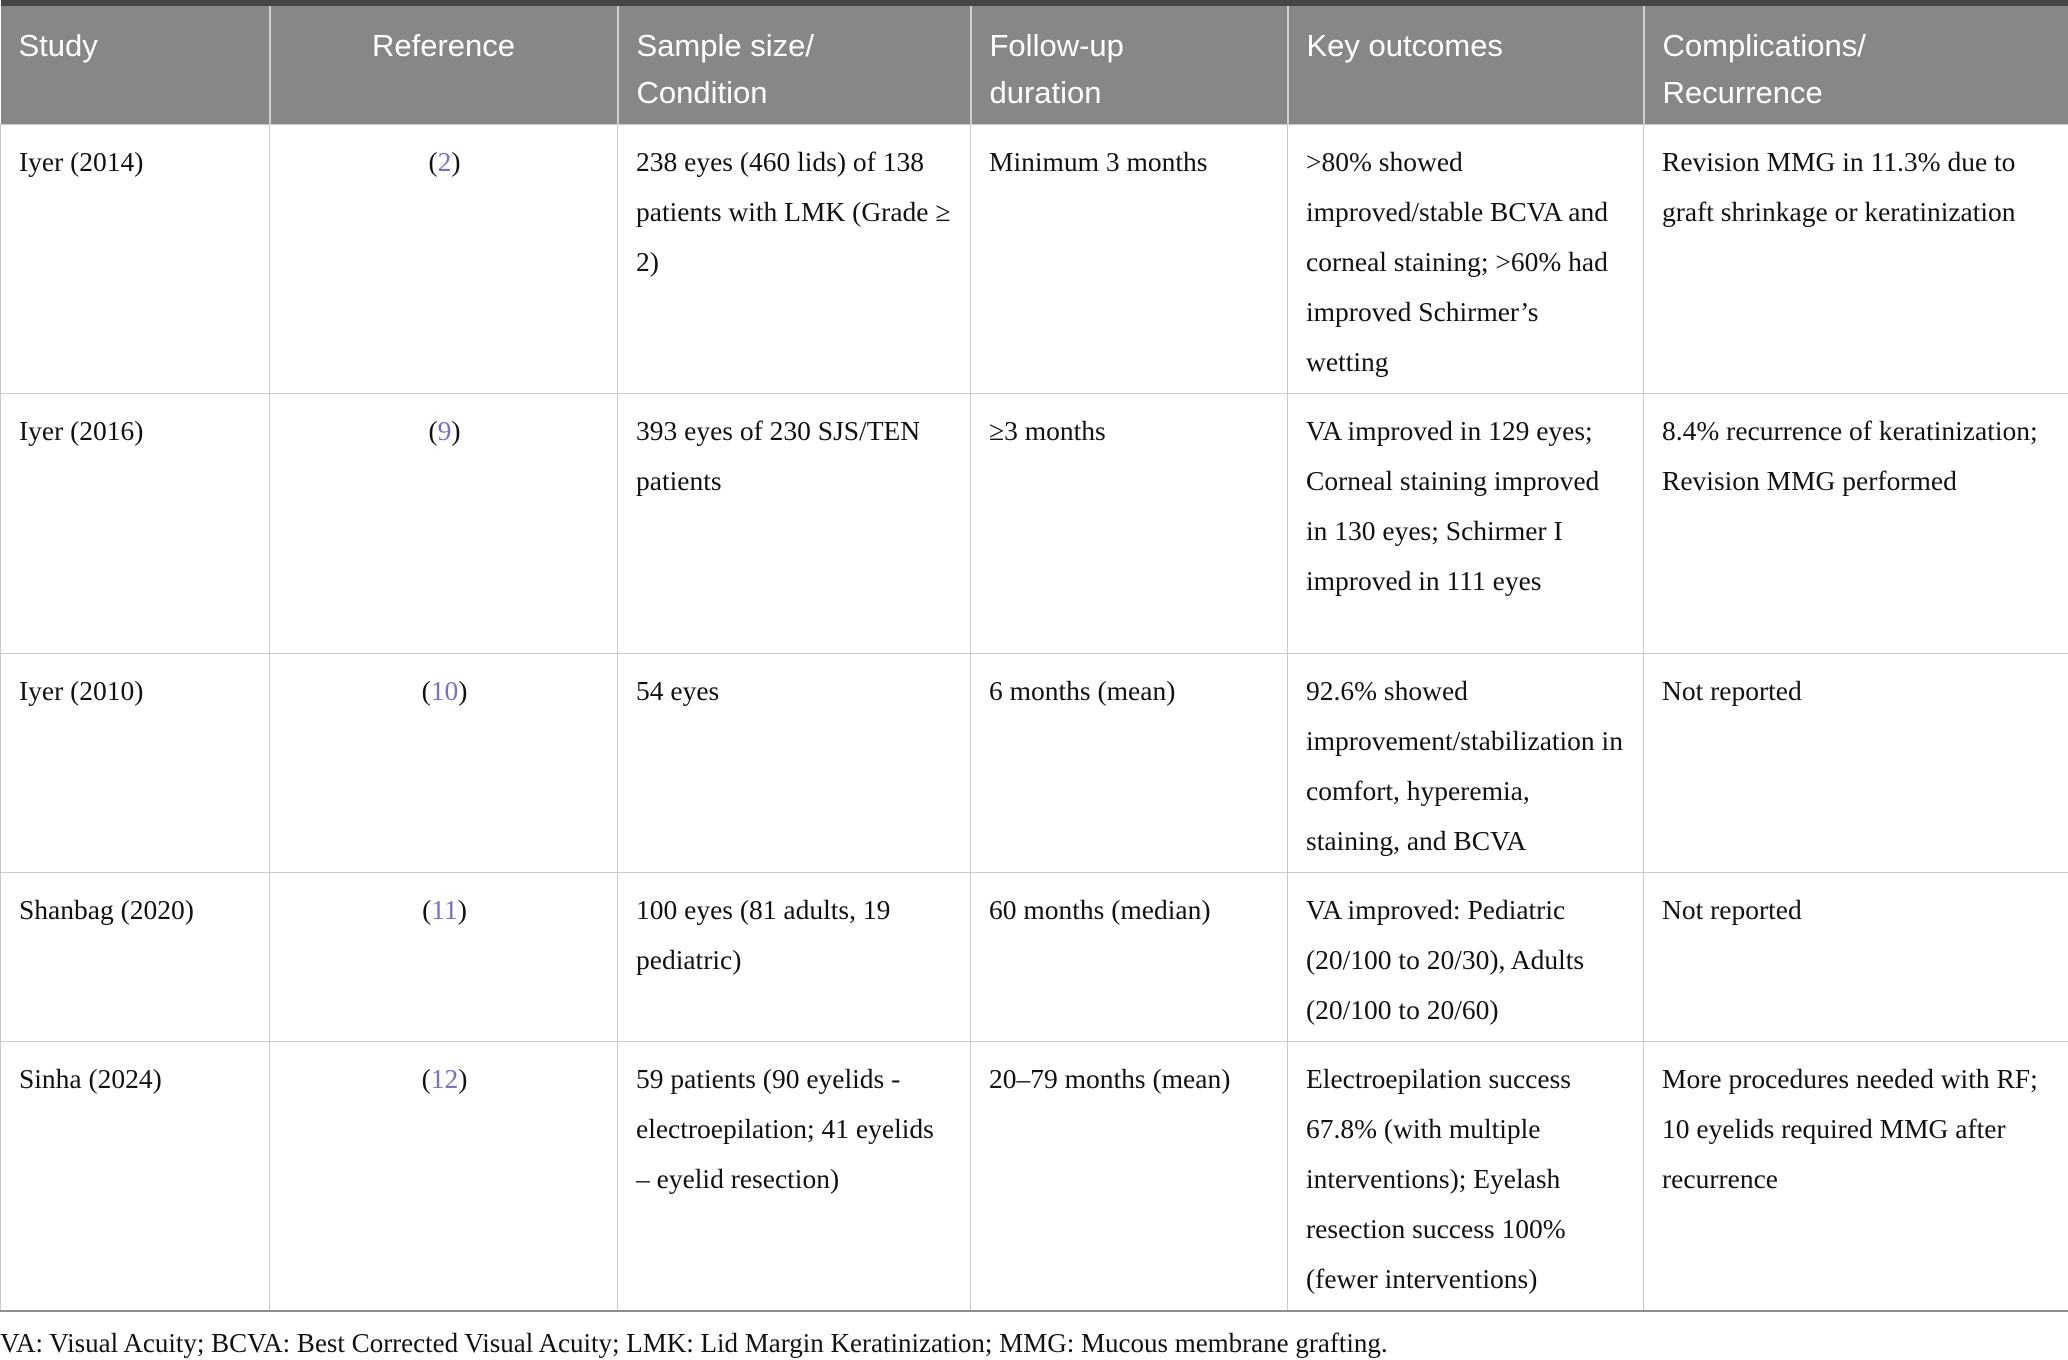 This screenshot has width=2068, height=1360. Describe the element at coordinates (444, 524) in the screenshot. I see `reference-cell: (9)` at that location.